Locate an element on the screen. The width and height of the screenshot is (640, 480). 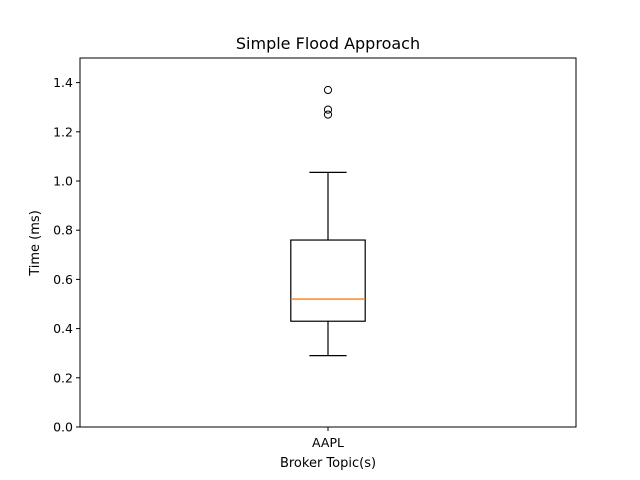
y-tick-label: 0.0 is located at coordinates (63, 427).